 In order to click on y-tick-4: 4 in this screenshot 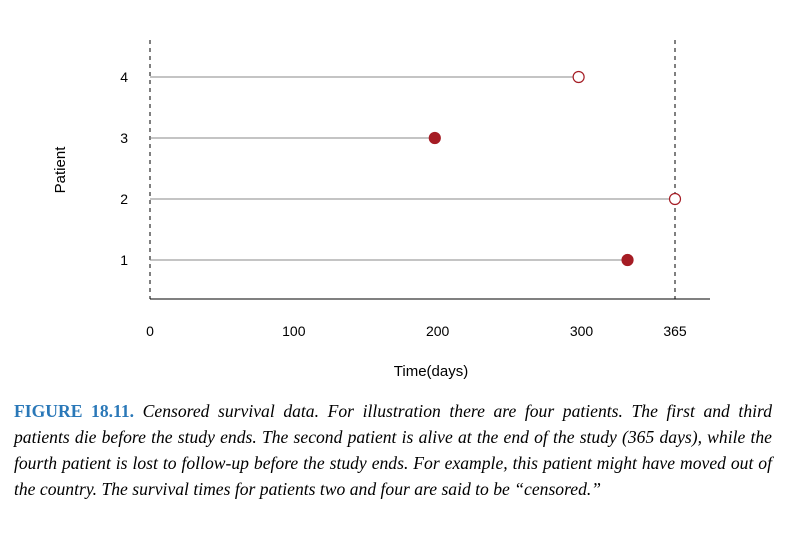, I will do `click(124, 77)`.